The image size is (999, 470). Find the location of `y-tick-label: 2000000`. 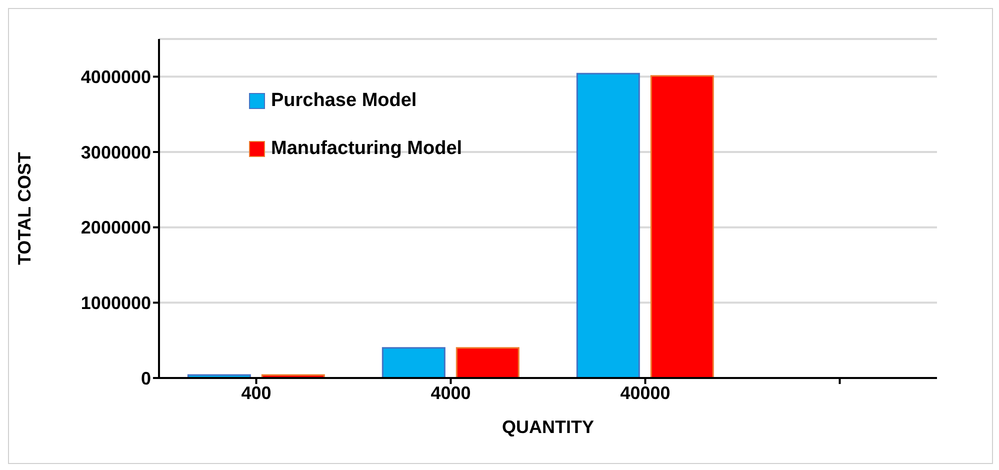

y-tick-label: 2000000 is located at coordinates (115, 228).